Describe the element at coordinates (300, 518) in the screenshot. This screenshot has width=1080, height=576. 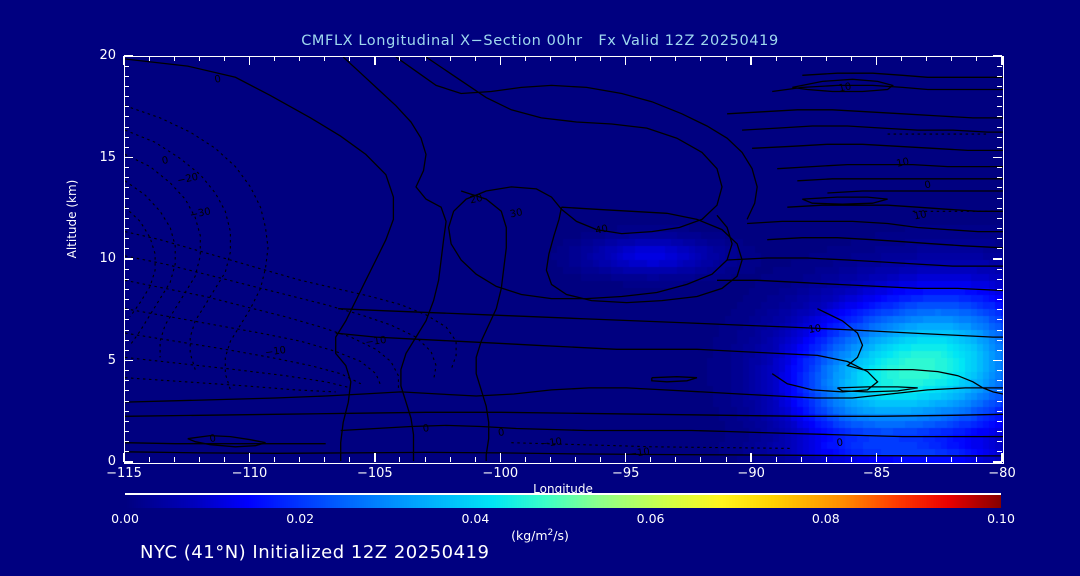
I see `colorbar-tick-label: 0.02` at that location.